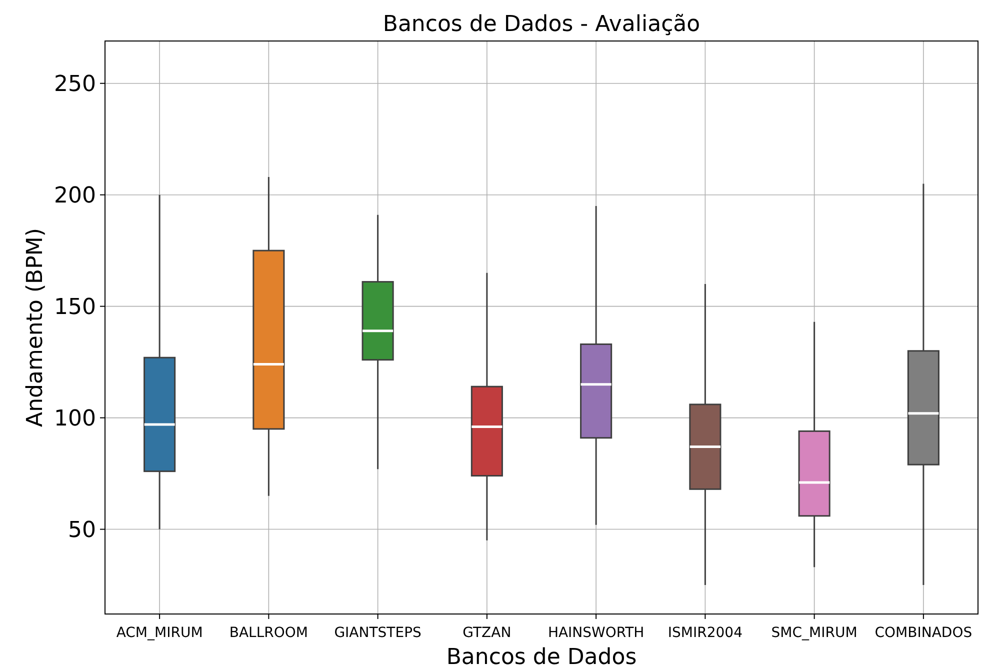 The height and width of the screenshot is (668, 990). Describe the element at coordinates (75, 307) in the screenshot. I see `y-tick-label: 150` at that location.